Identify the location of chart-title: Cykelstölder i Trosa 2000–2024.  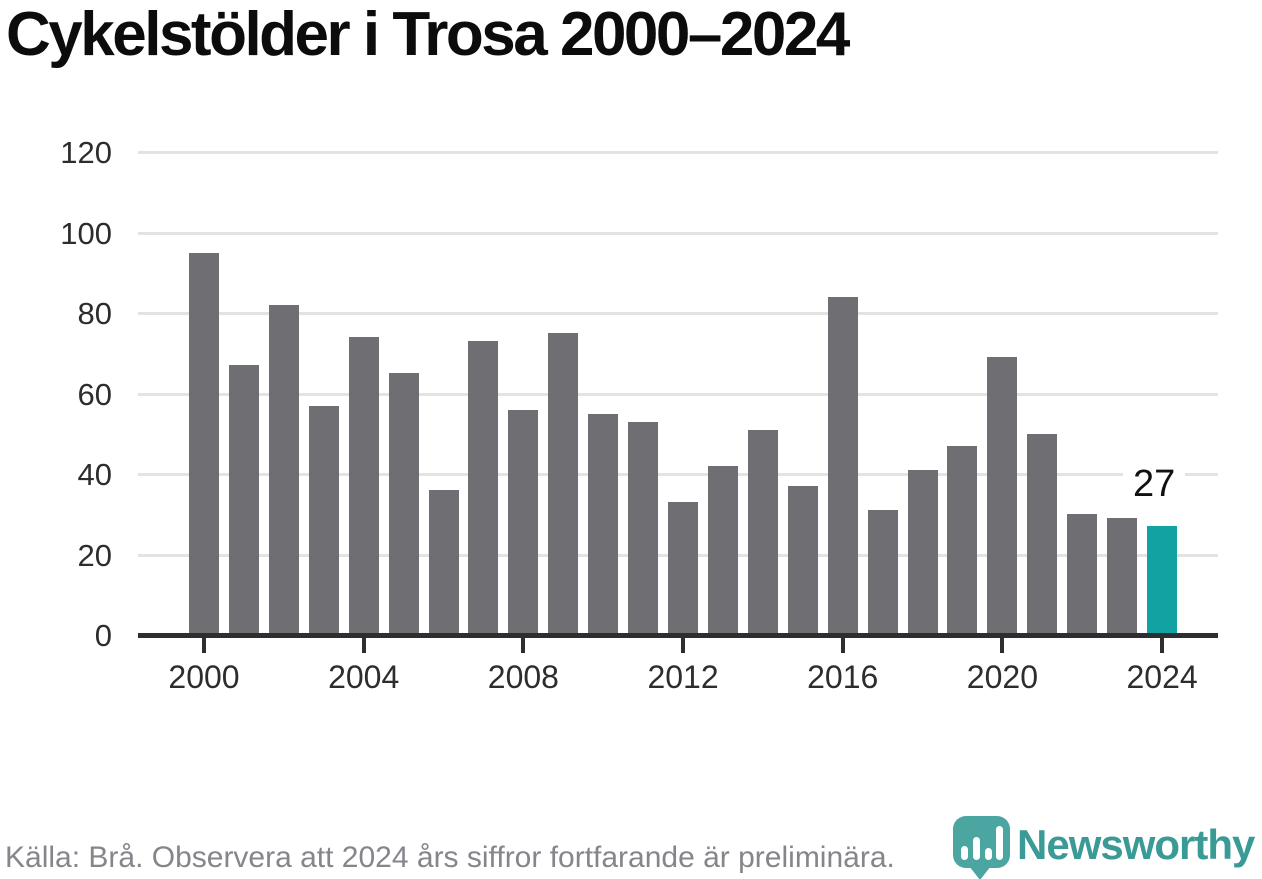
(428, 34).